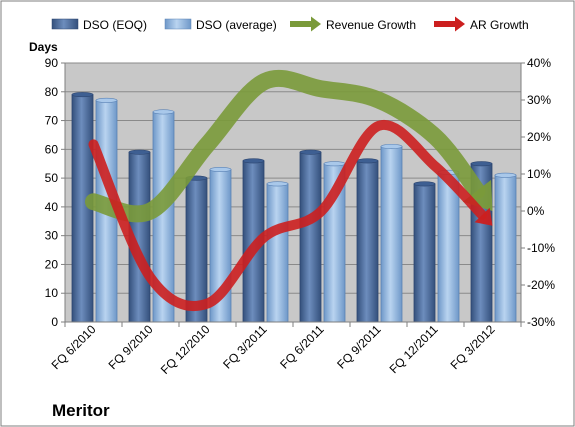 This screenshot has width=575, height=427. What do you see at coordinates (536, 211) in the screenshot?
I see `y2-tick-label: 0%` at bounding box center [536, 211].